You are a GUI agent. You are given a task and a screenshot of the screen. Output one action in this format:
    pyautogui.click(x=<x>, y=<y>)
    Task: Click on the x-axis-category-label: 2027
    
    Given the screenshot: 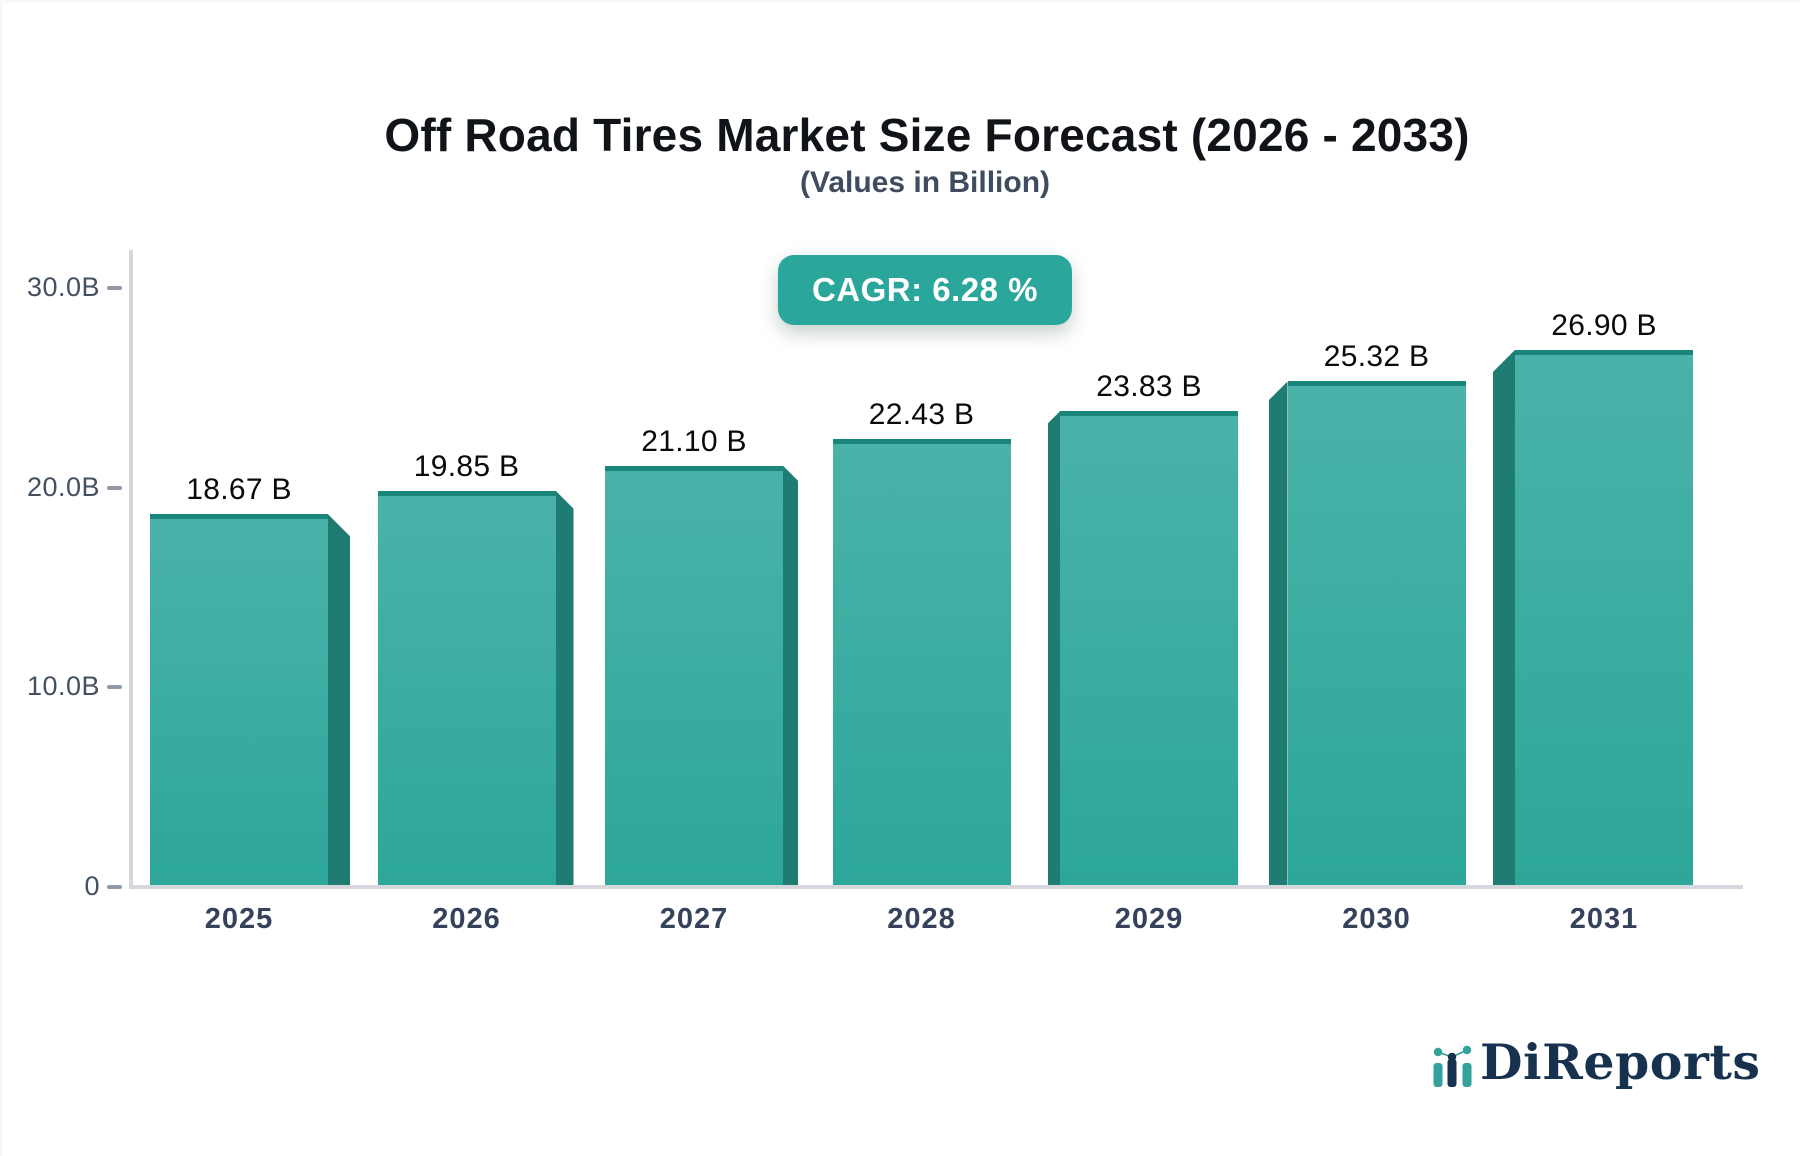 What is the action you would take?
    pyautogui.click(x=694, y=919)
    